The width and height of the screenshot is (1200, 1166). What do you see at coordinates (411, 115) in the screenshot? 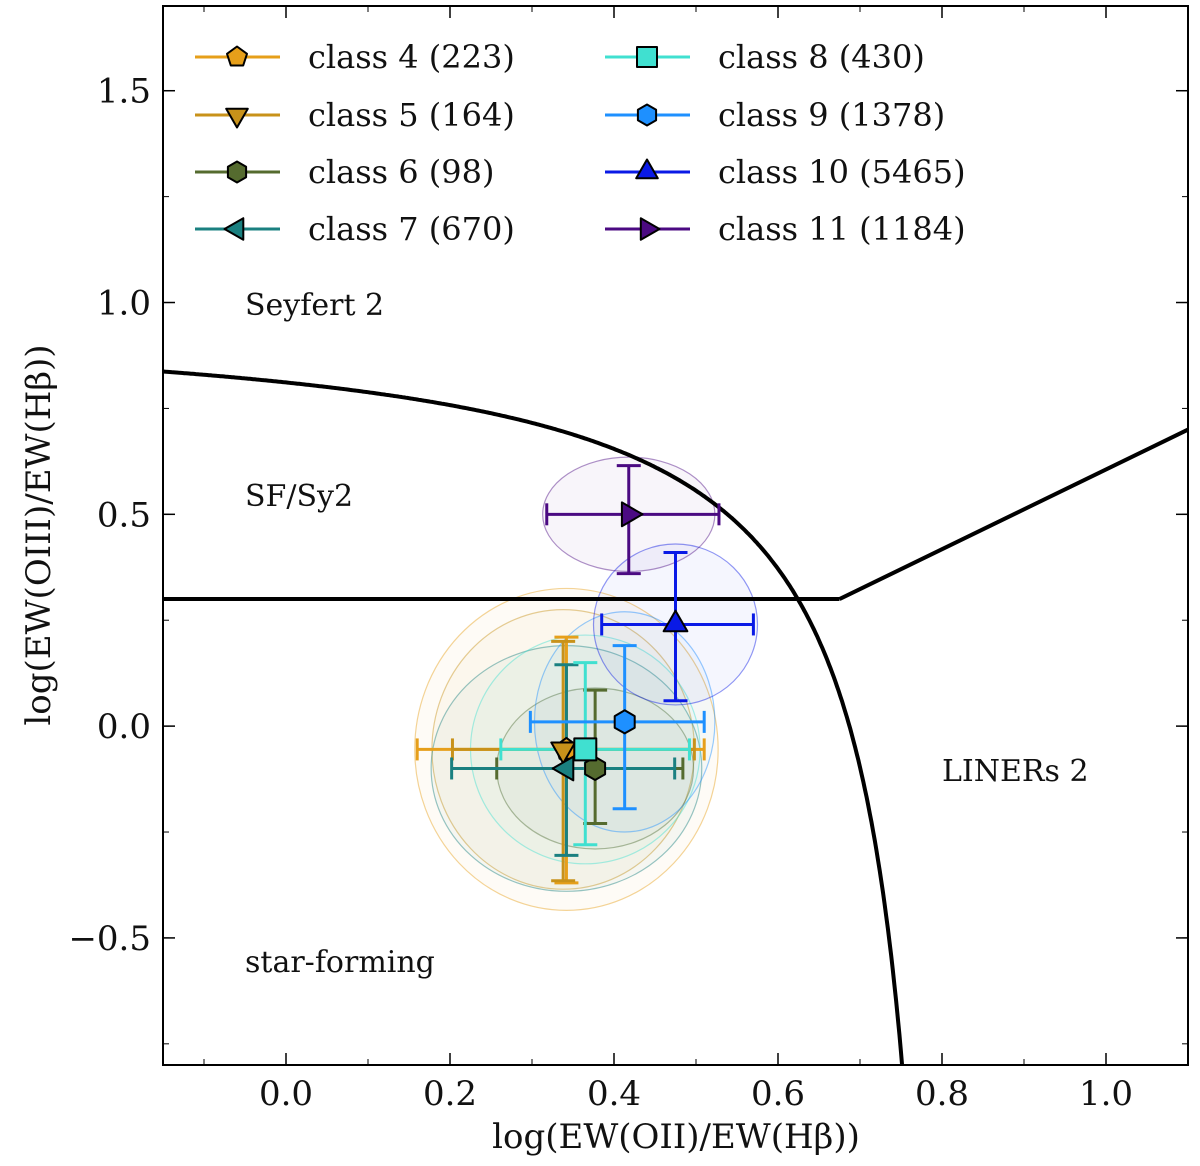
I see `legend-entry: class 5 (164)` at bounding box center [411, 115].